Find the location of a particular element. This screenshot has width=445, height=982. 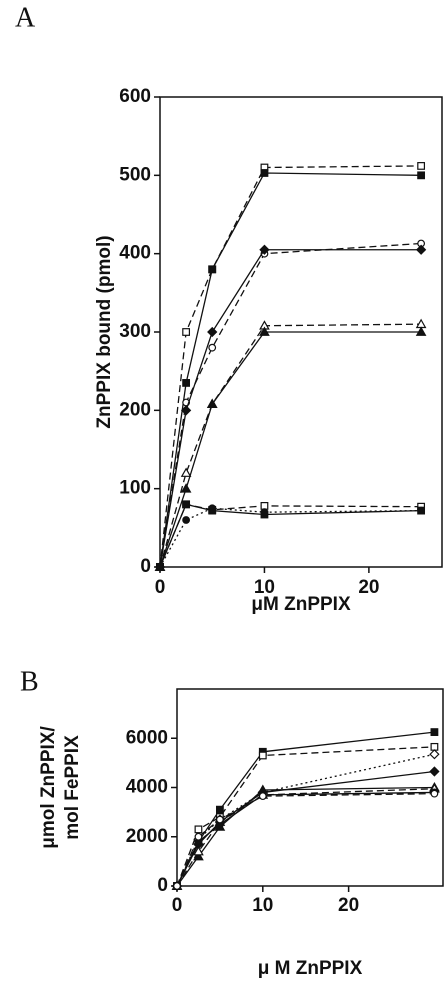

y-tick-label: 6000 is located at coordinates (147, 737).